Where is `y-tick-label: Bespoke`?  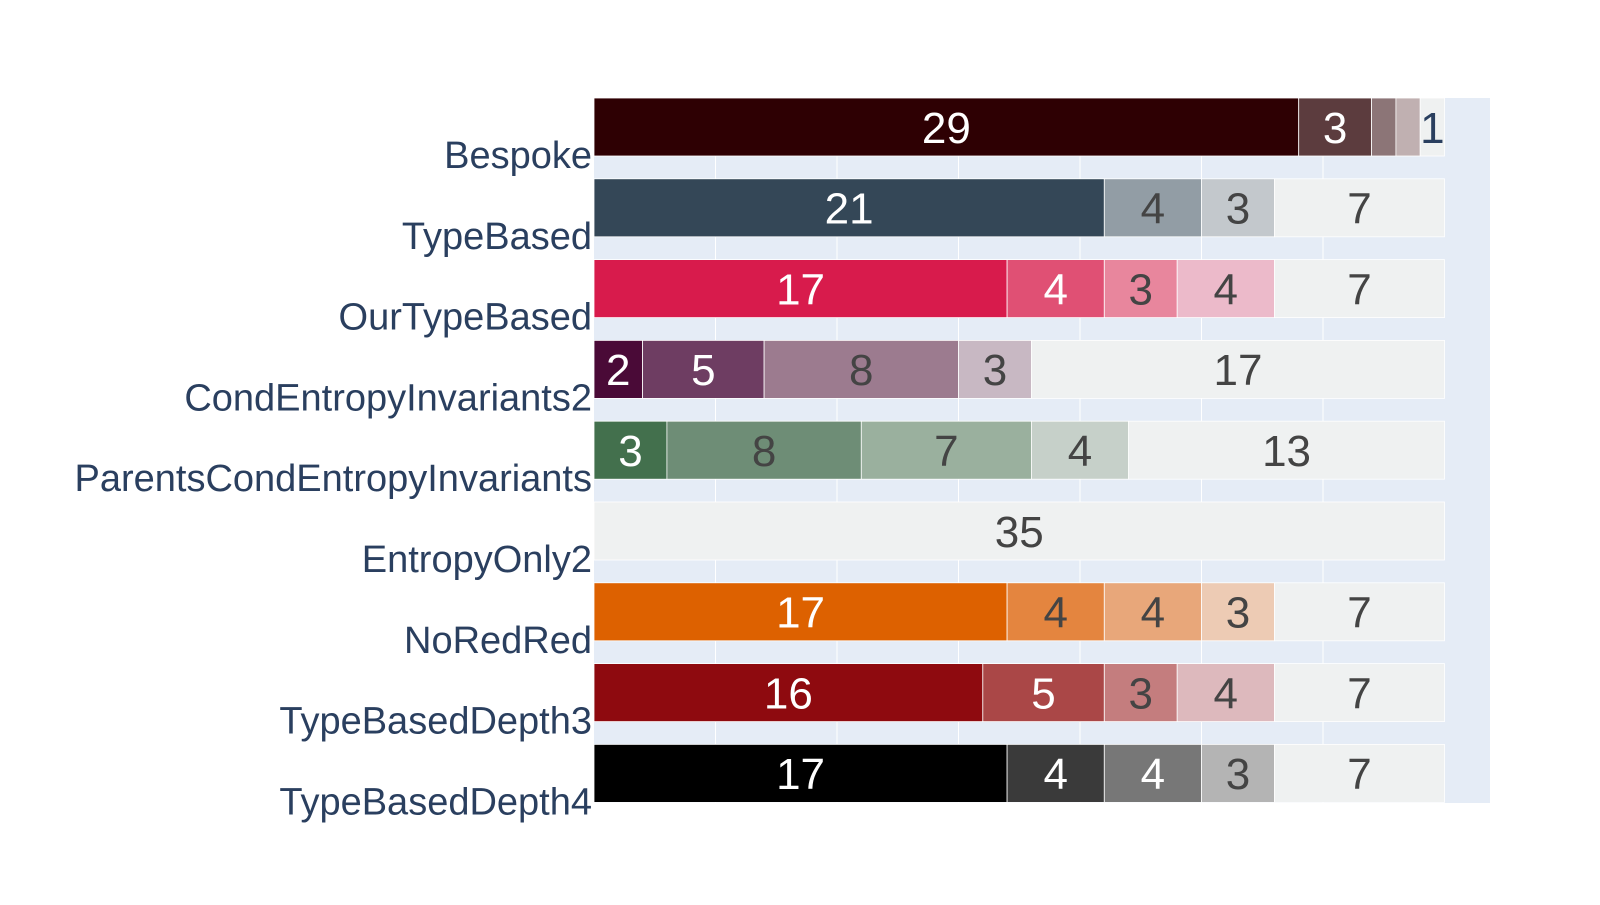 y-tick-label: Bespoke is located at coordinates (518, 156).